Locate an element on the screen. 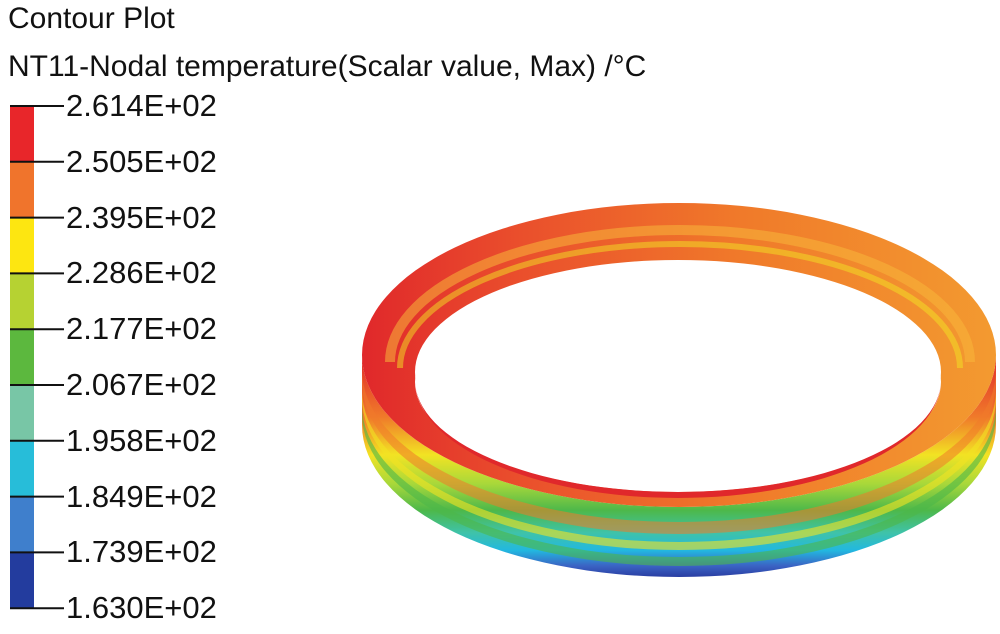  plot-title: Contour Plot is located at coordinates (91, 18).